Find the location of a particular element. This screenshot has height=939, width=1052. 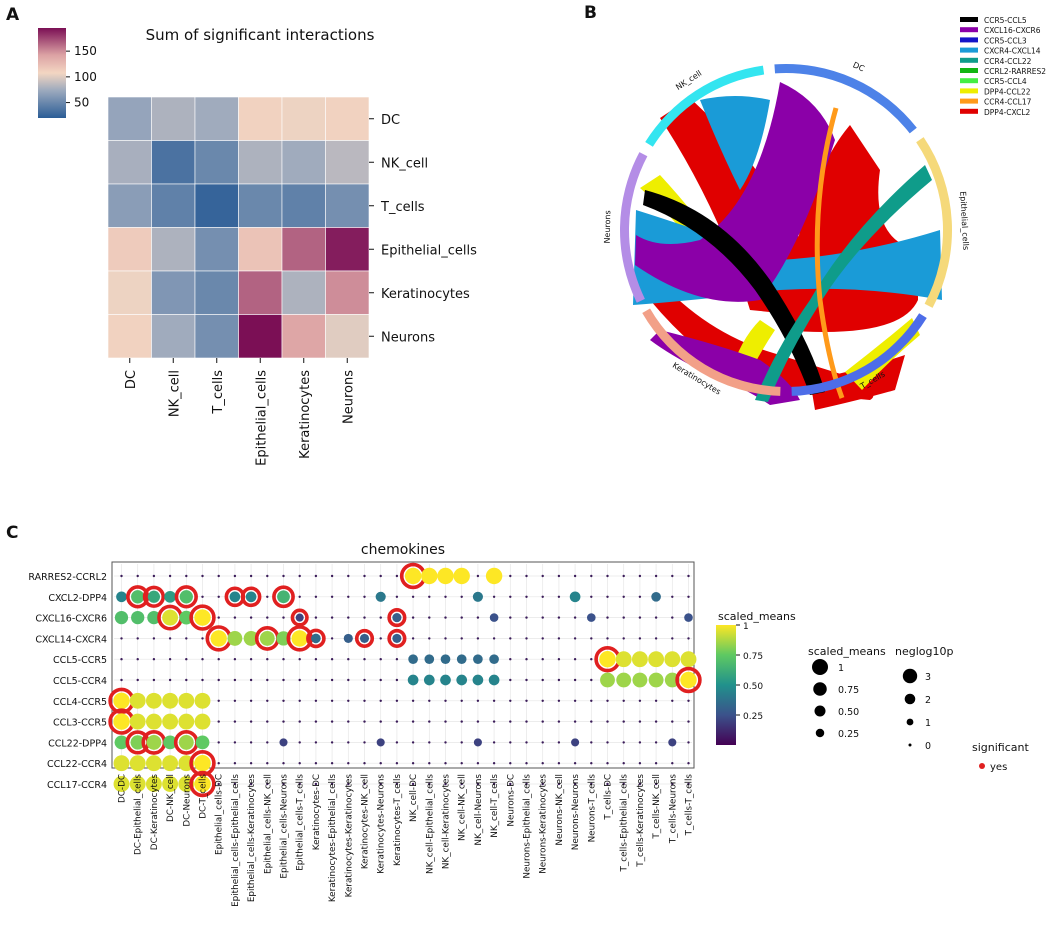

dotplot-col-label: T_cells-DC is located at coordinates (609, 797).